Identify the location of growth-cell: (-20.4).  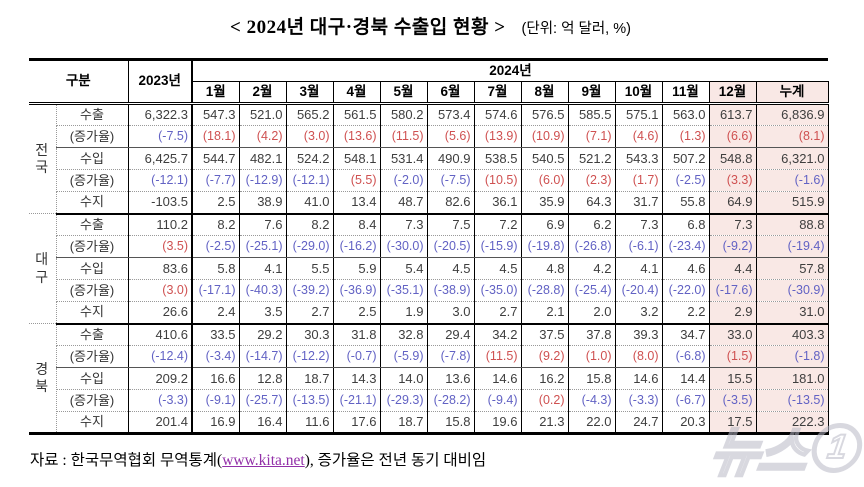
(639, 290).